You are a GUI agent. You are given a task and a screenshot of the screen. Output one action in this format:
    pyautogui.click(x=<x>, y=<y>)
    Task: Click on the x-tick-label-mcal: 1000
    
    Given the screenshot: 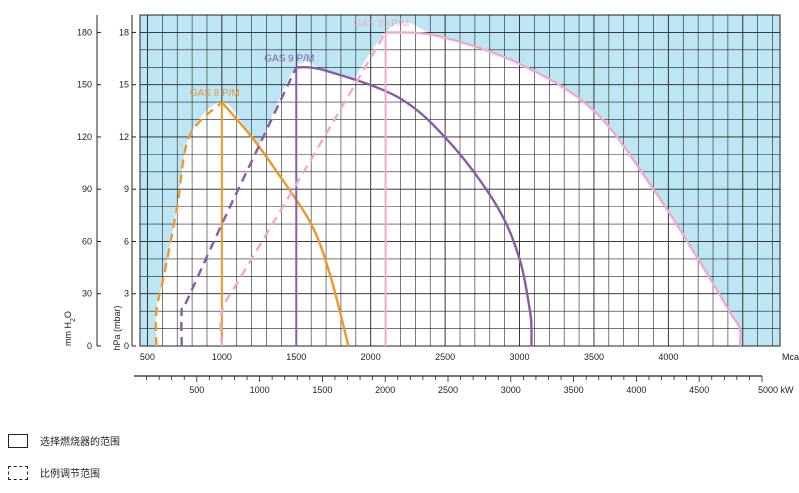 What is the action you would take?
    pyautogui.click(x=222, y=357)
    